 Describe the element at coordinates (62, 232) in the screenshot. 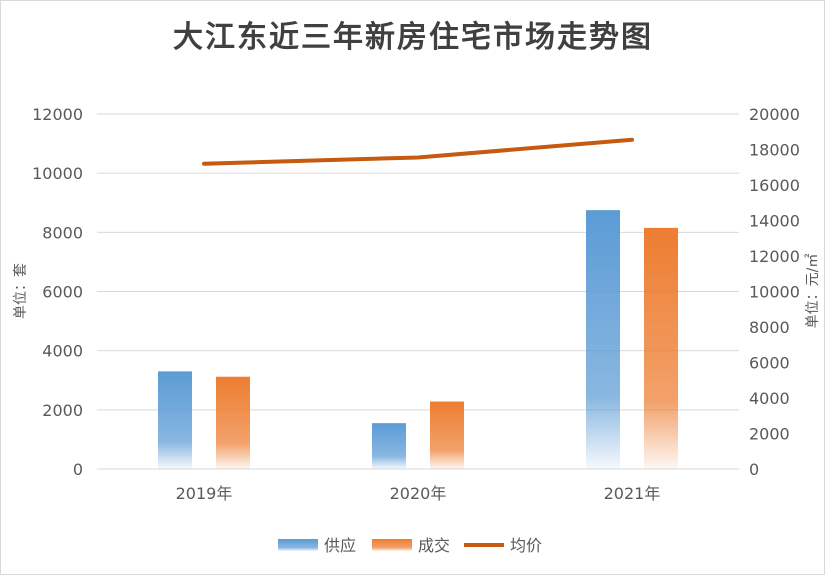

I see `left-tick-label: 8000` at that location.